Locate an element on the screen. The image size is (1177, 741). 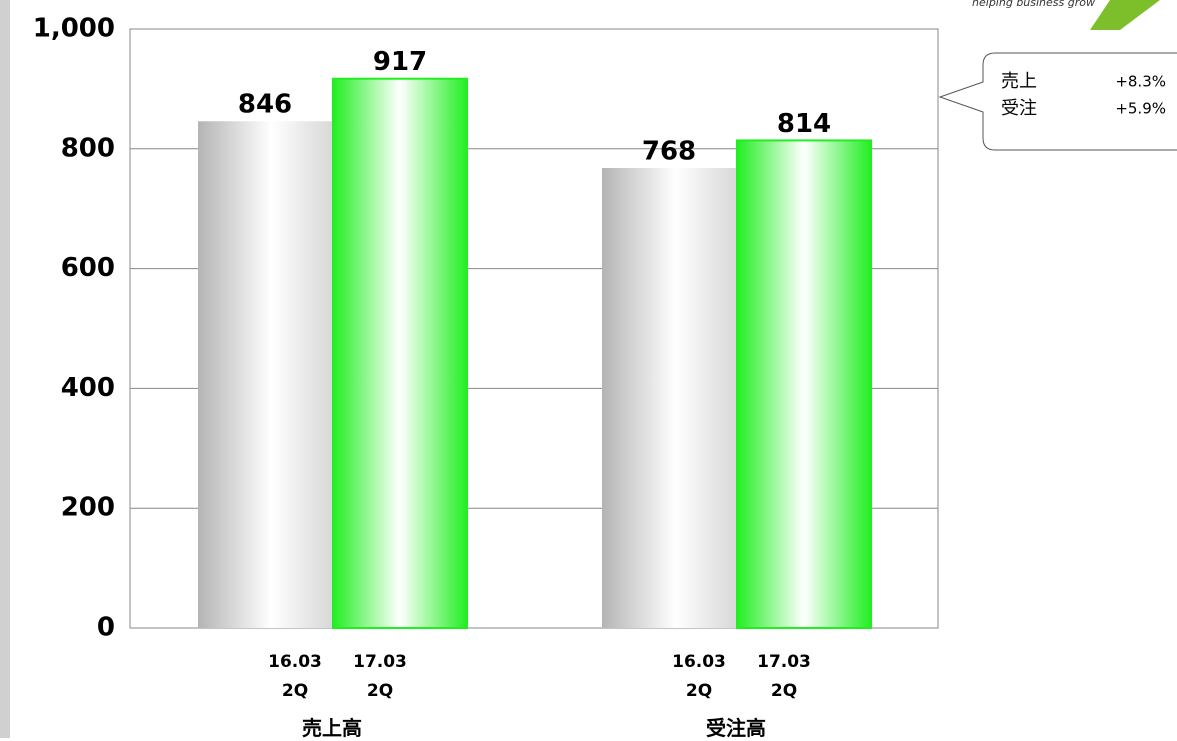
callout-value: +5.9% is located at coordinates (1140, 109).